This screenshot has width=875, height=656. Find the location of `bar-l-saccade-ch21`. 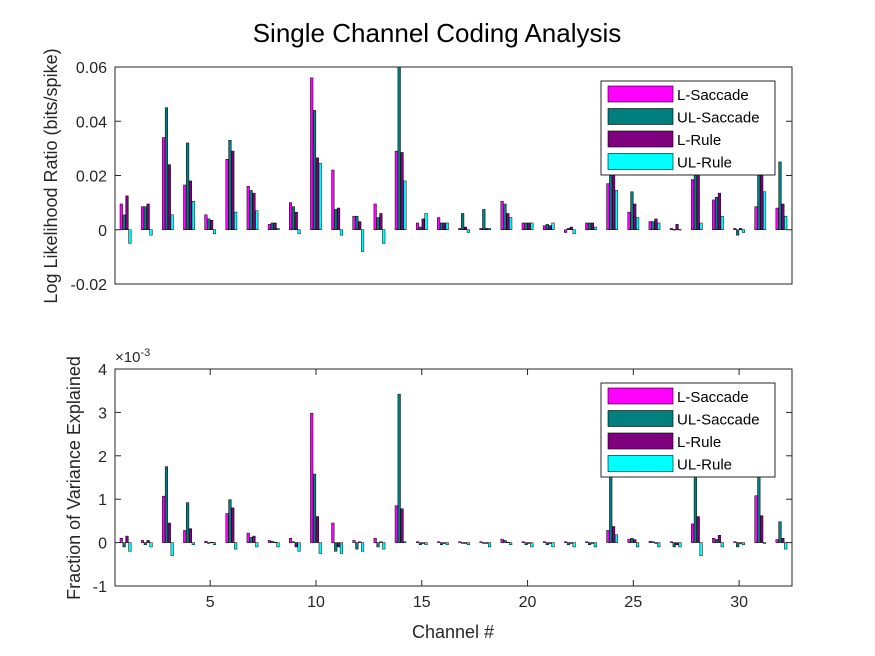

bar-l-saccade-ch21 is located at coordinates (544, 227).